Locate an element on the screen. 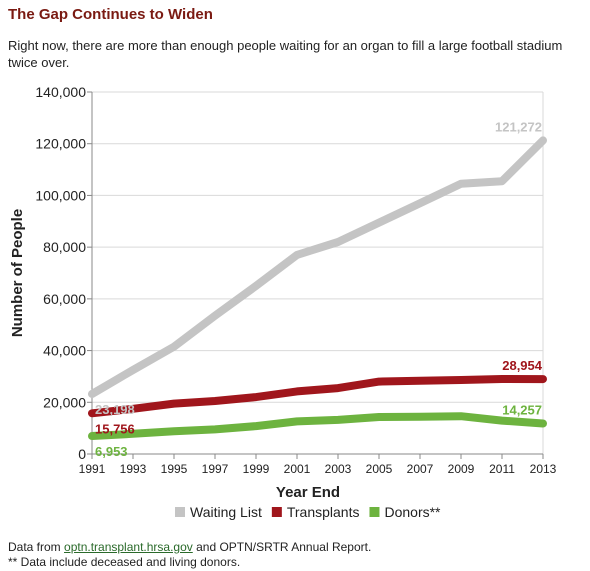 This screenshot has height=571, width=590. data-label: 121,272 is located at coordinates (518, 126).